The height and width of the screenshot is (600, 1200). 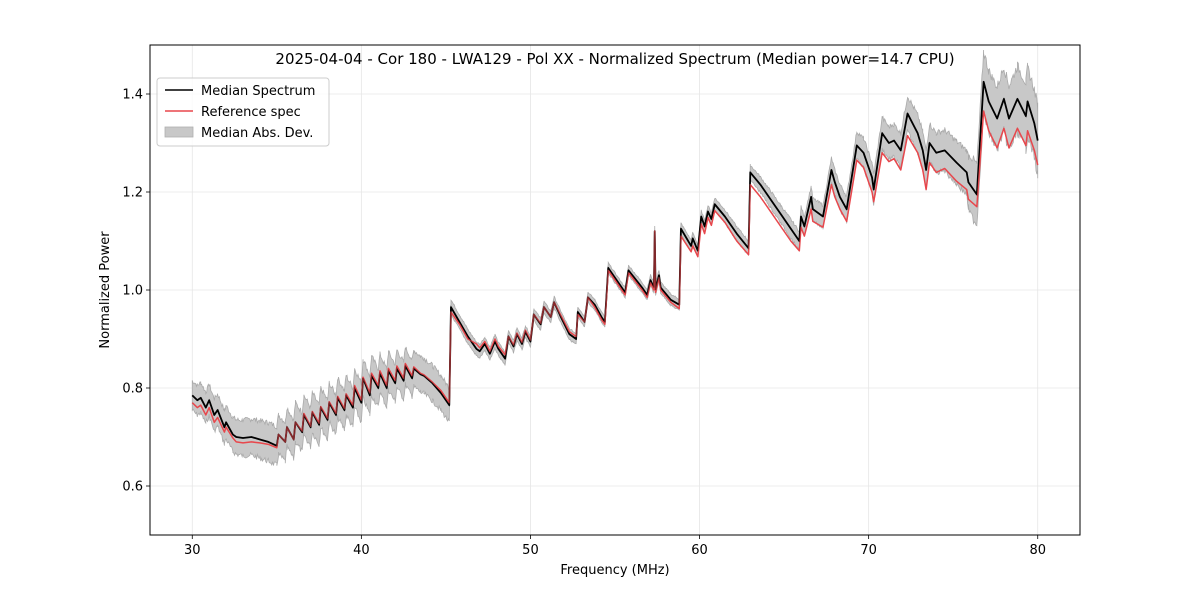 What do you see at coordinates (105, 290) in the screenshot?
I see `y-axis-label: Normalized Power` at bounding box center [105, 290].